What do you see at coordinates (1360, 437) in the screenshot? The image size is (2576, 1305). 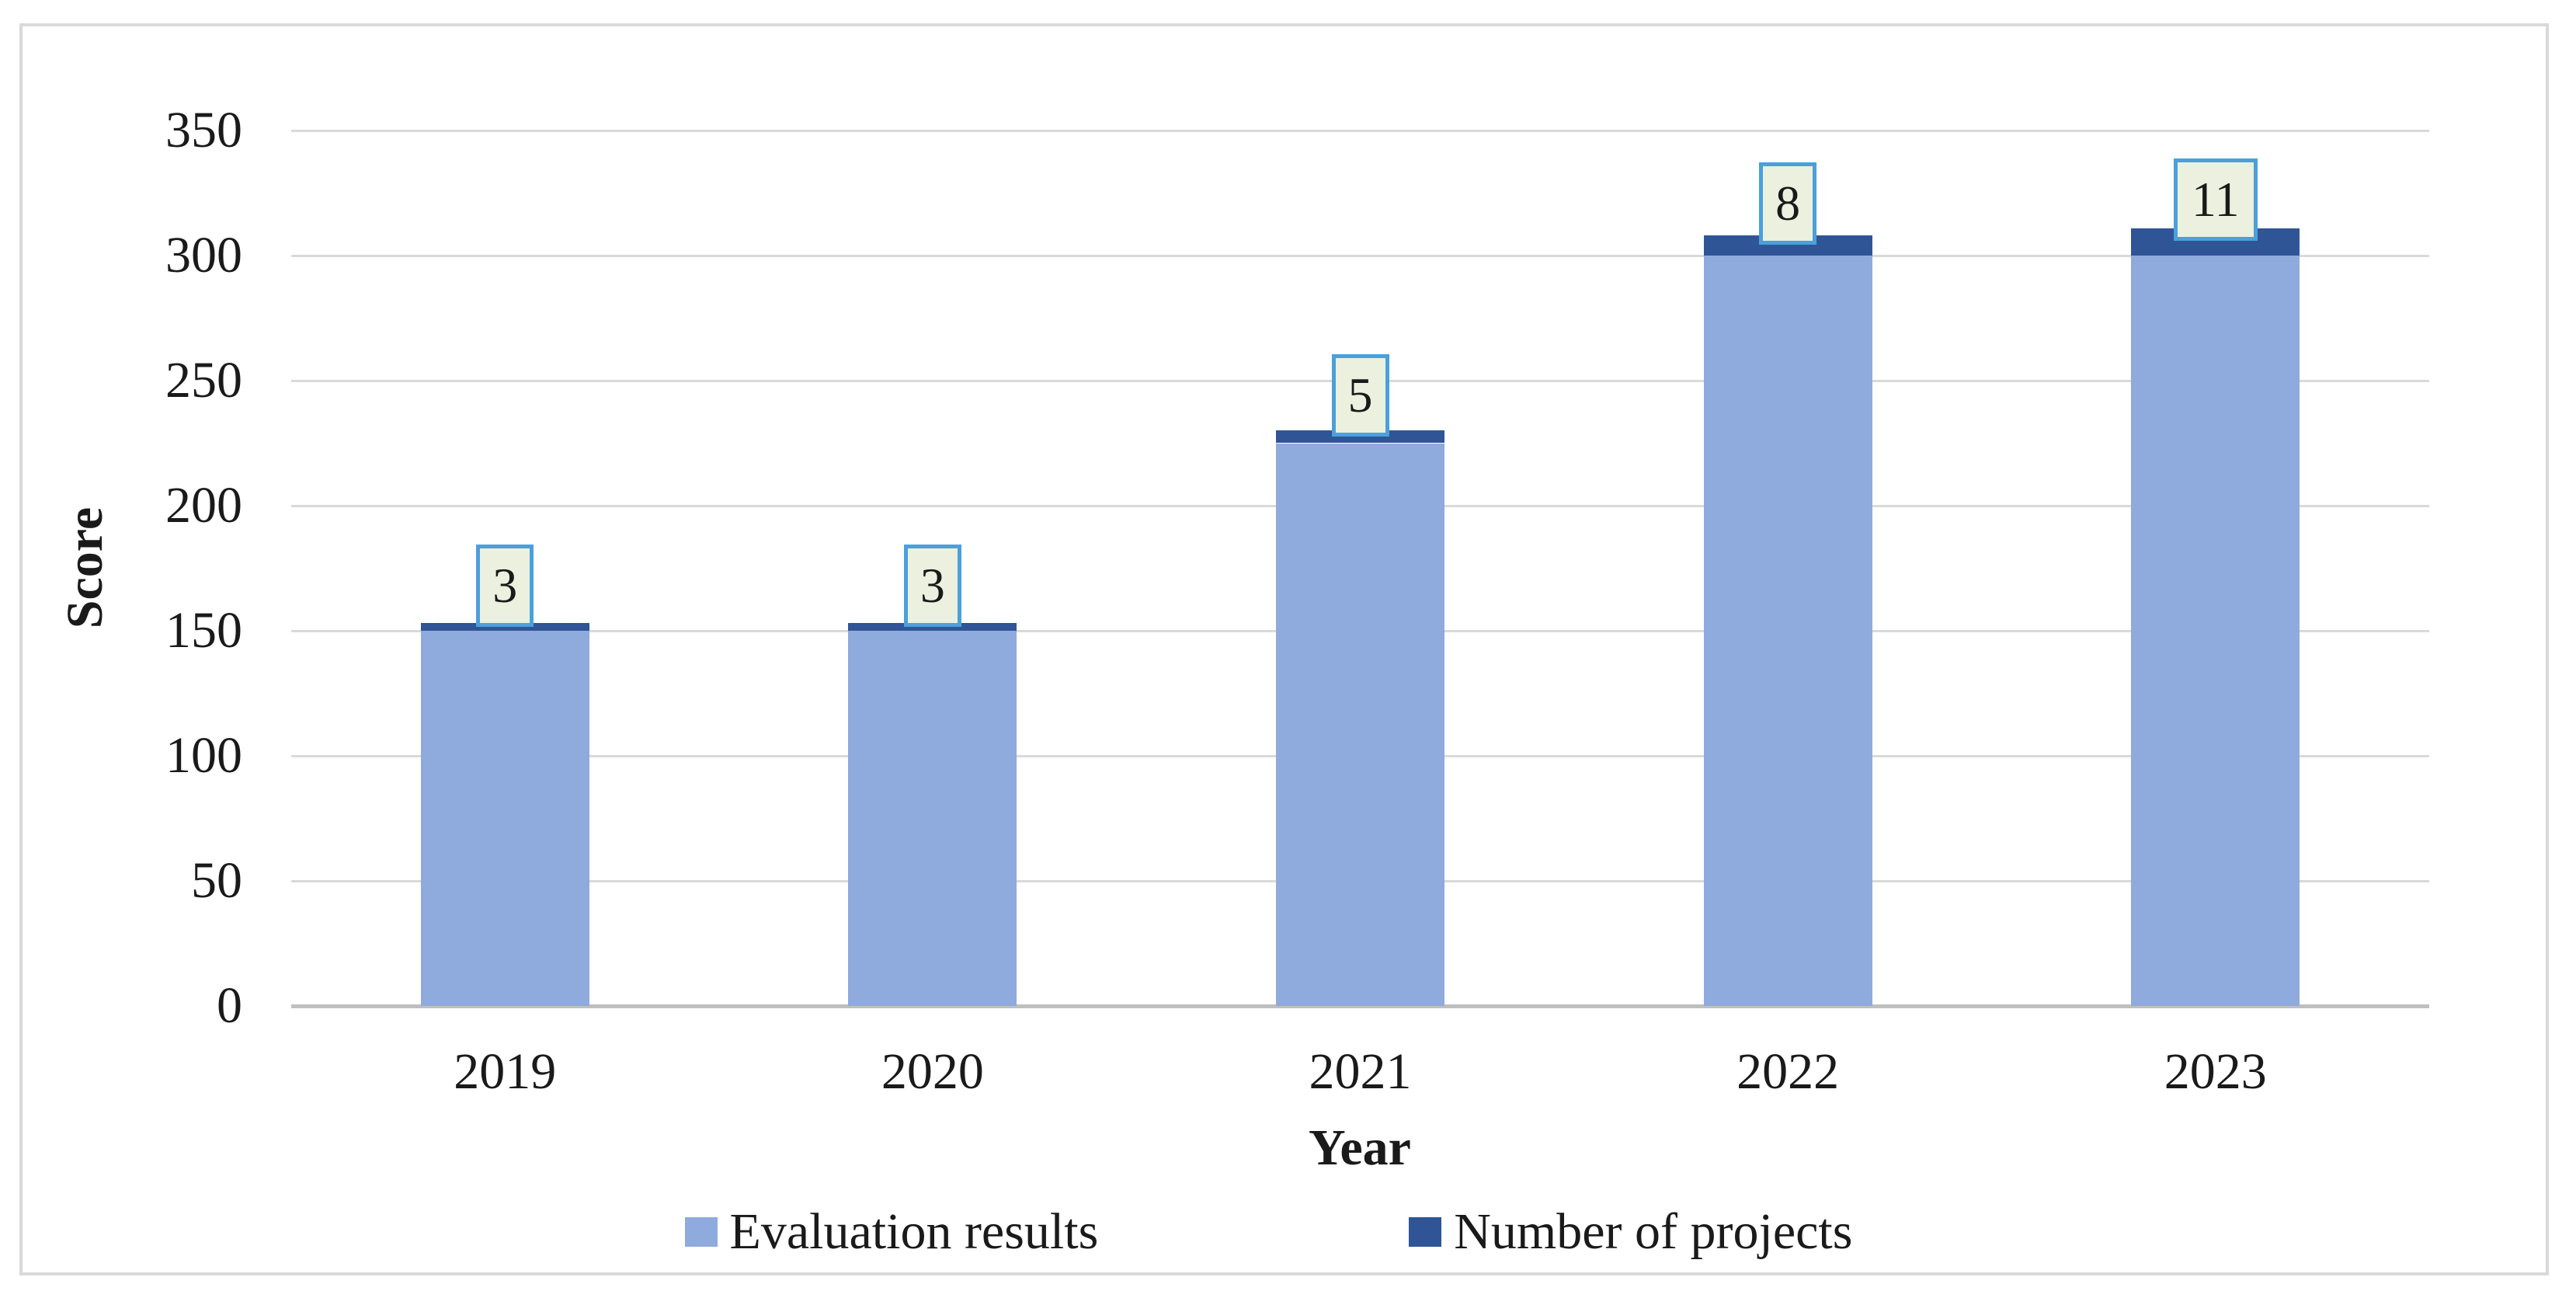 I see `bar-number-of-projects-2021` at bounding box center [1360, 437].